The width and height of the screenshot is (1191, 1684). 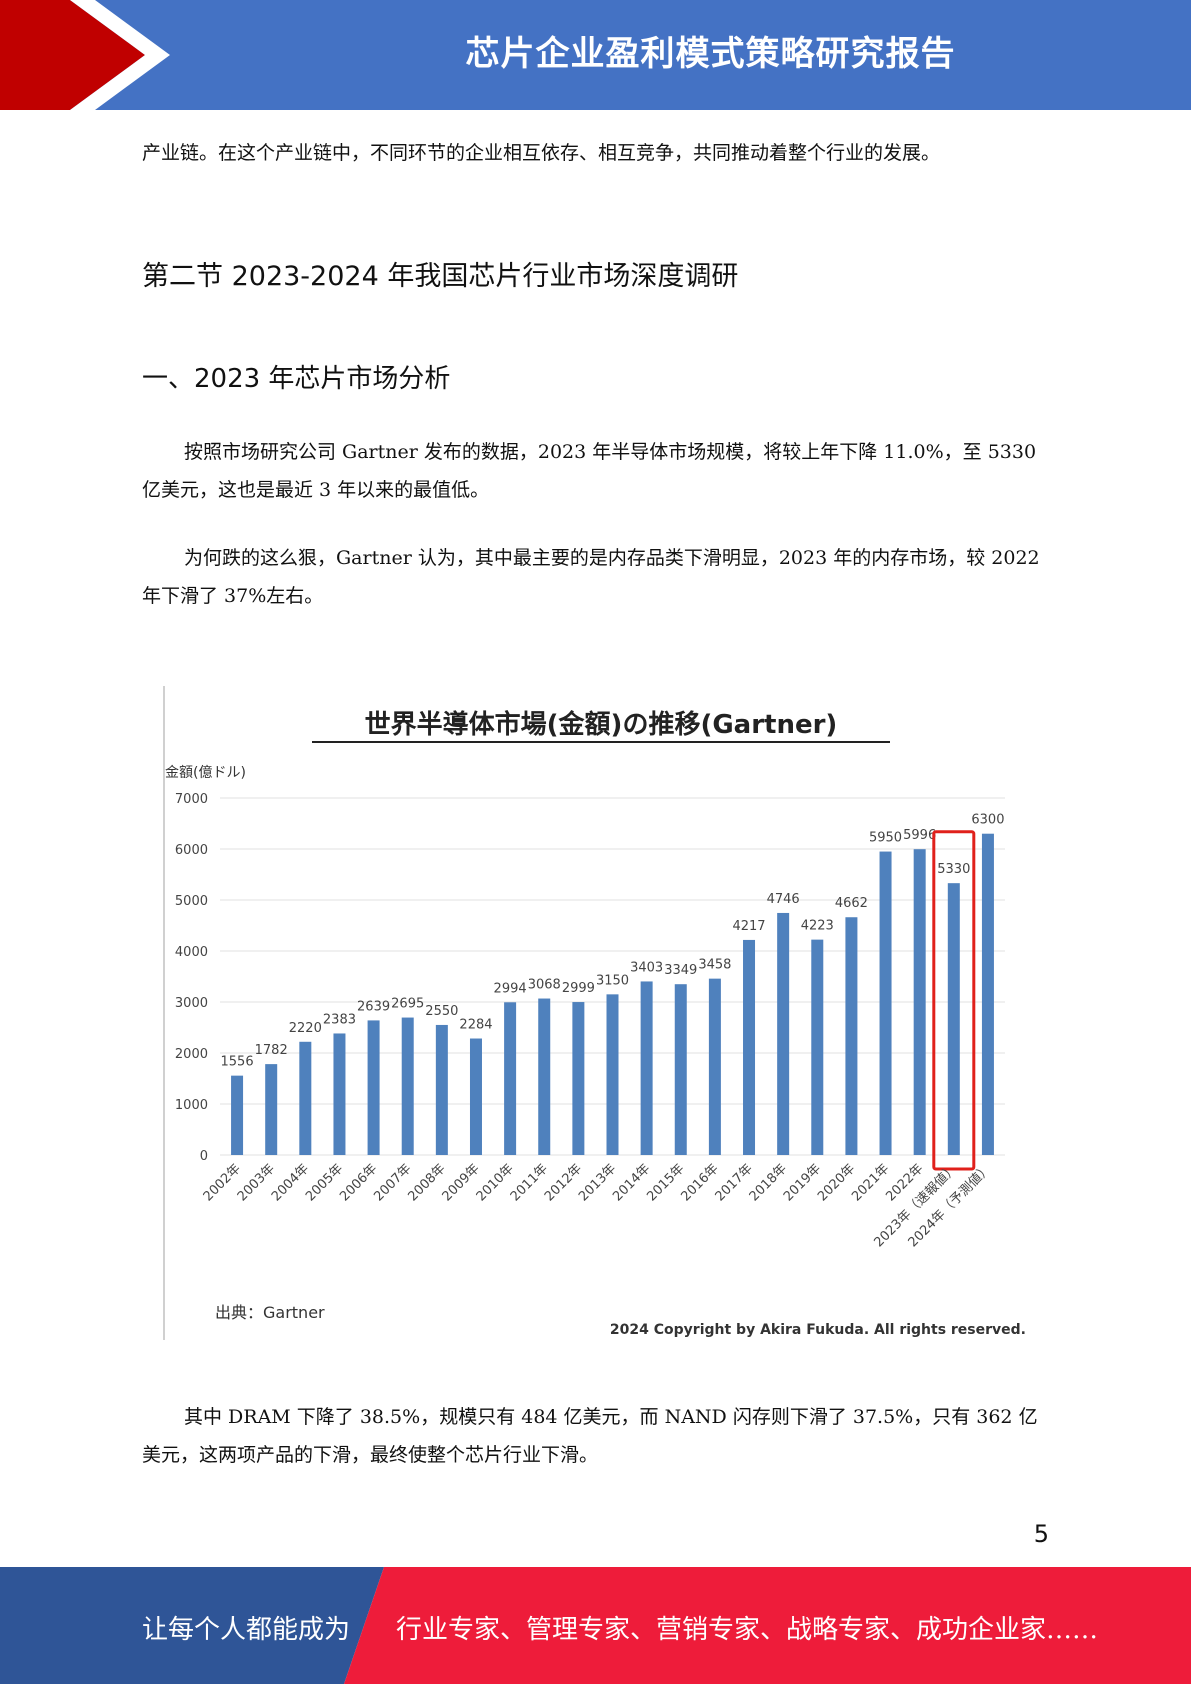 What do you see at coordinates (191, 850) in the screenshot?
I see `y-tick-label: 6000` at bounding box center [191, 850].